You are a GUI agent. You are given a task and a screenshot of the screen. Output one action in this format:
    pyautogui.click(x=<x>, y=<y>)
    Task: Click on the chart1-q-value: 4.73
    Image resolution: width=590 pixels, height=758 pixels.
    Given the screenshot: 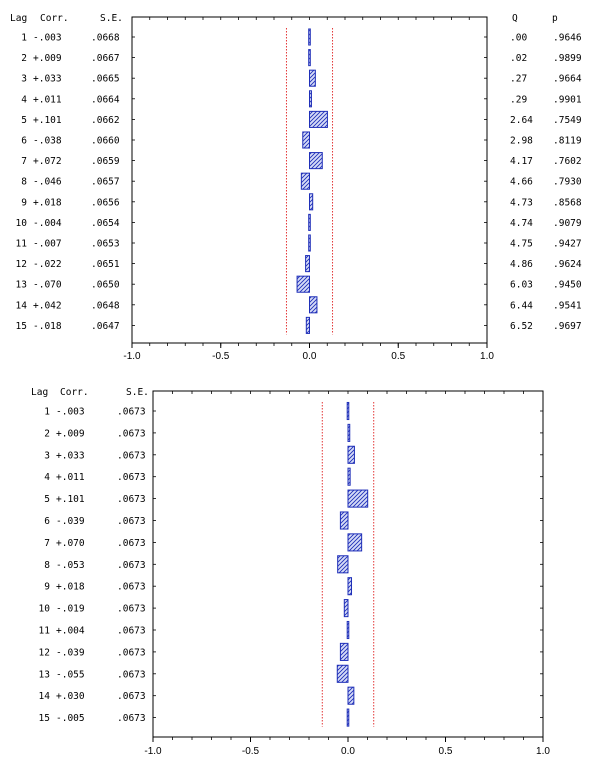 What is the action you would take?
    pyautogui.click(x=521, y=202)
    